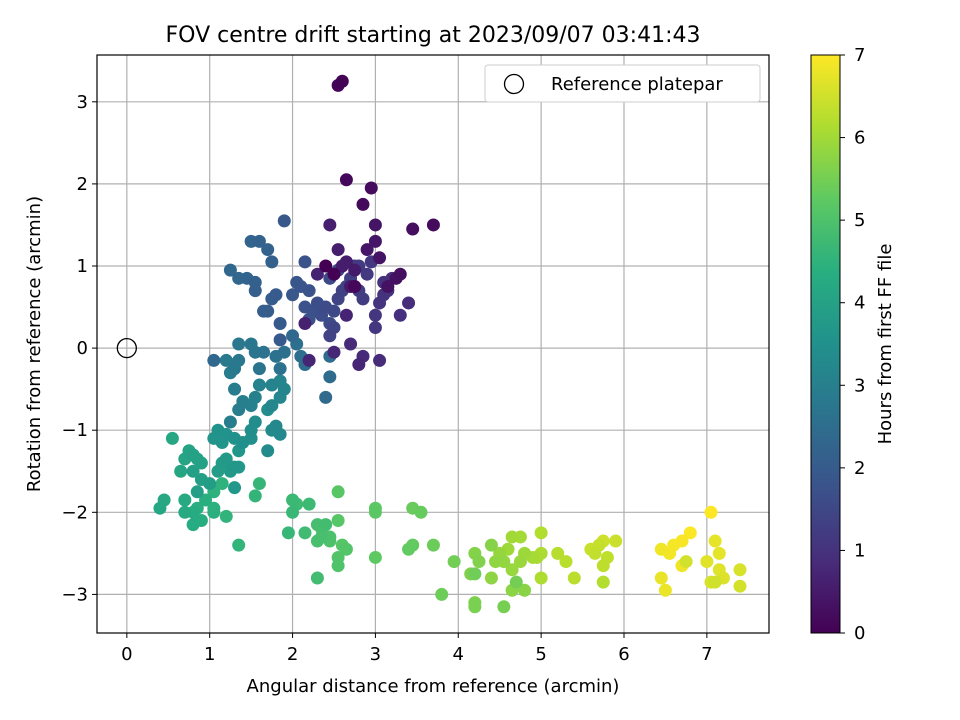  What do you see at coordinates (433, 686) in the screenshot?
I see `x-axis-label: Angular distance from reference (arcmin)` at bounding box center [433, 686].